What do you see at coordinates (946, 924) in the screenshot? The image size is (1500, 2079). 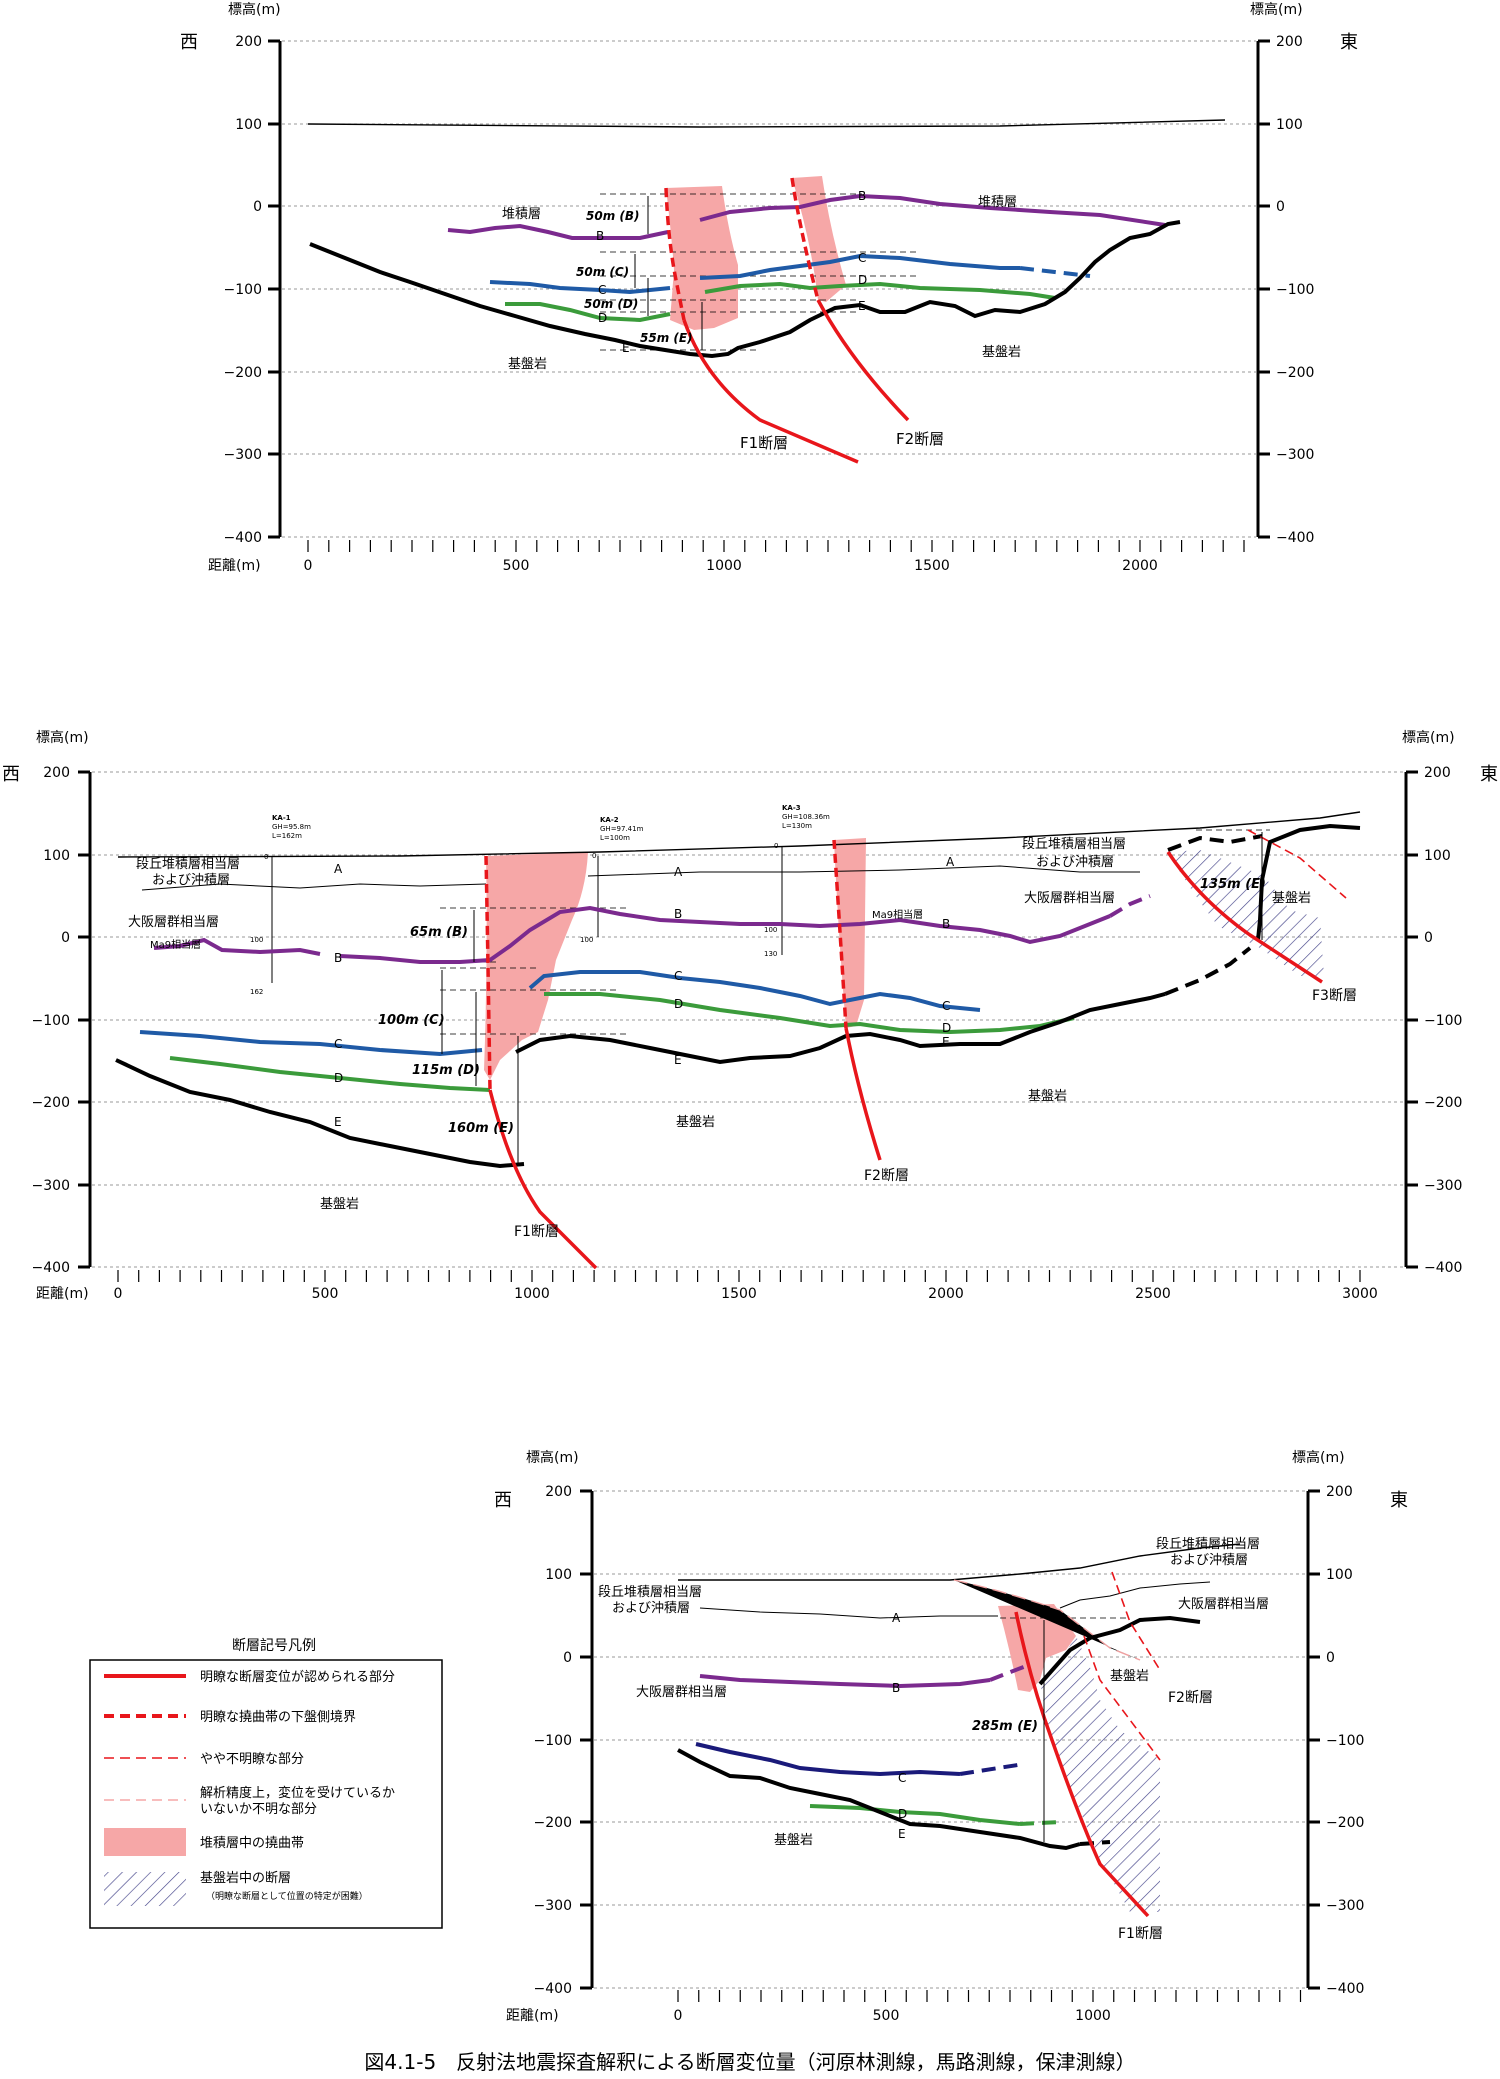 I see `p2-hz-B3: B` at bounding box center [946, 924].